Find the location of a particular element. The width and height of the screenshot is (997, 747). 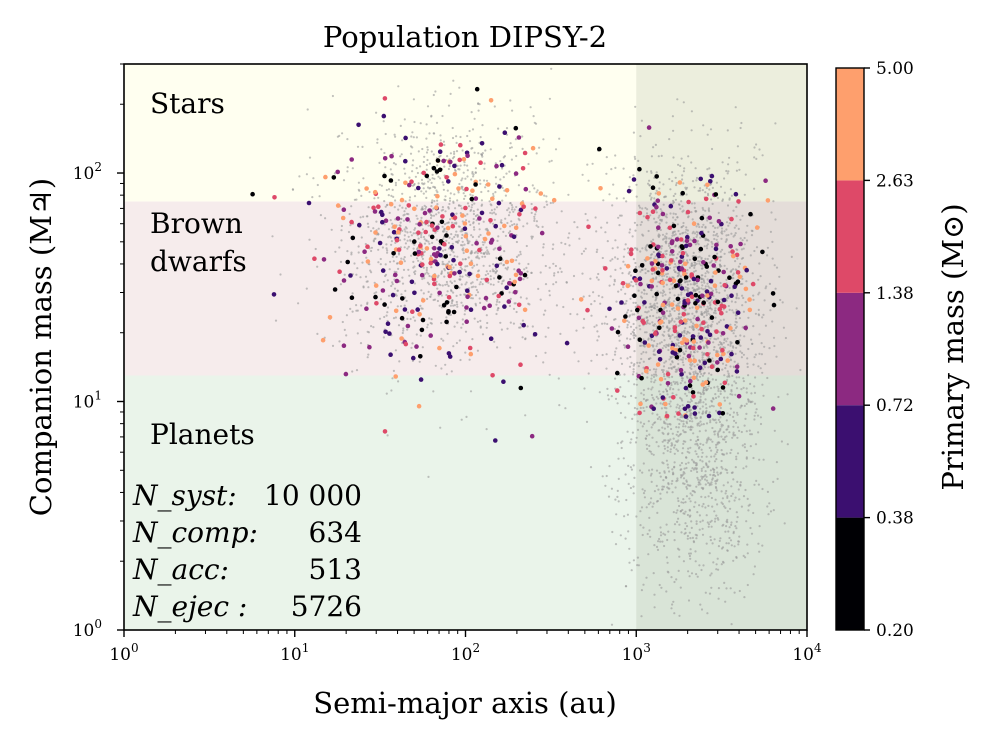

colorbar-segment is located at coordinates (850, 124).